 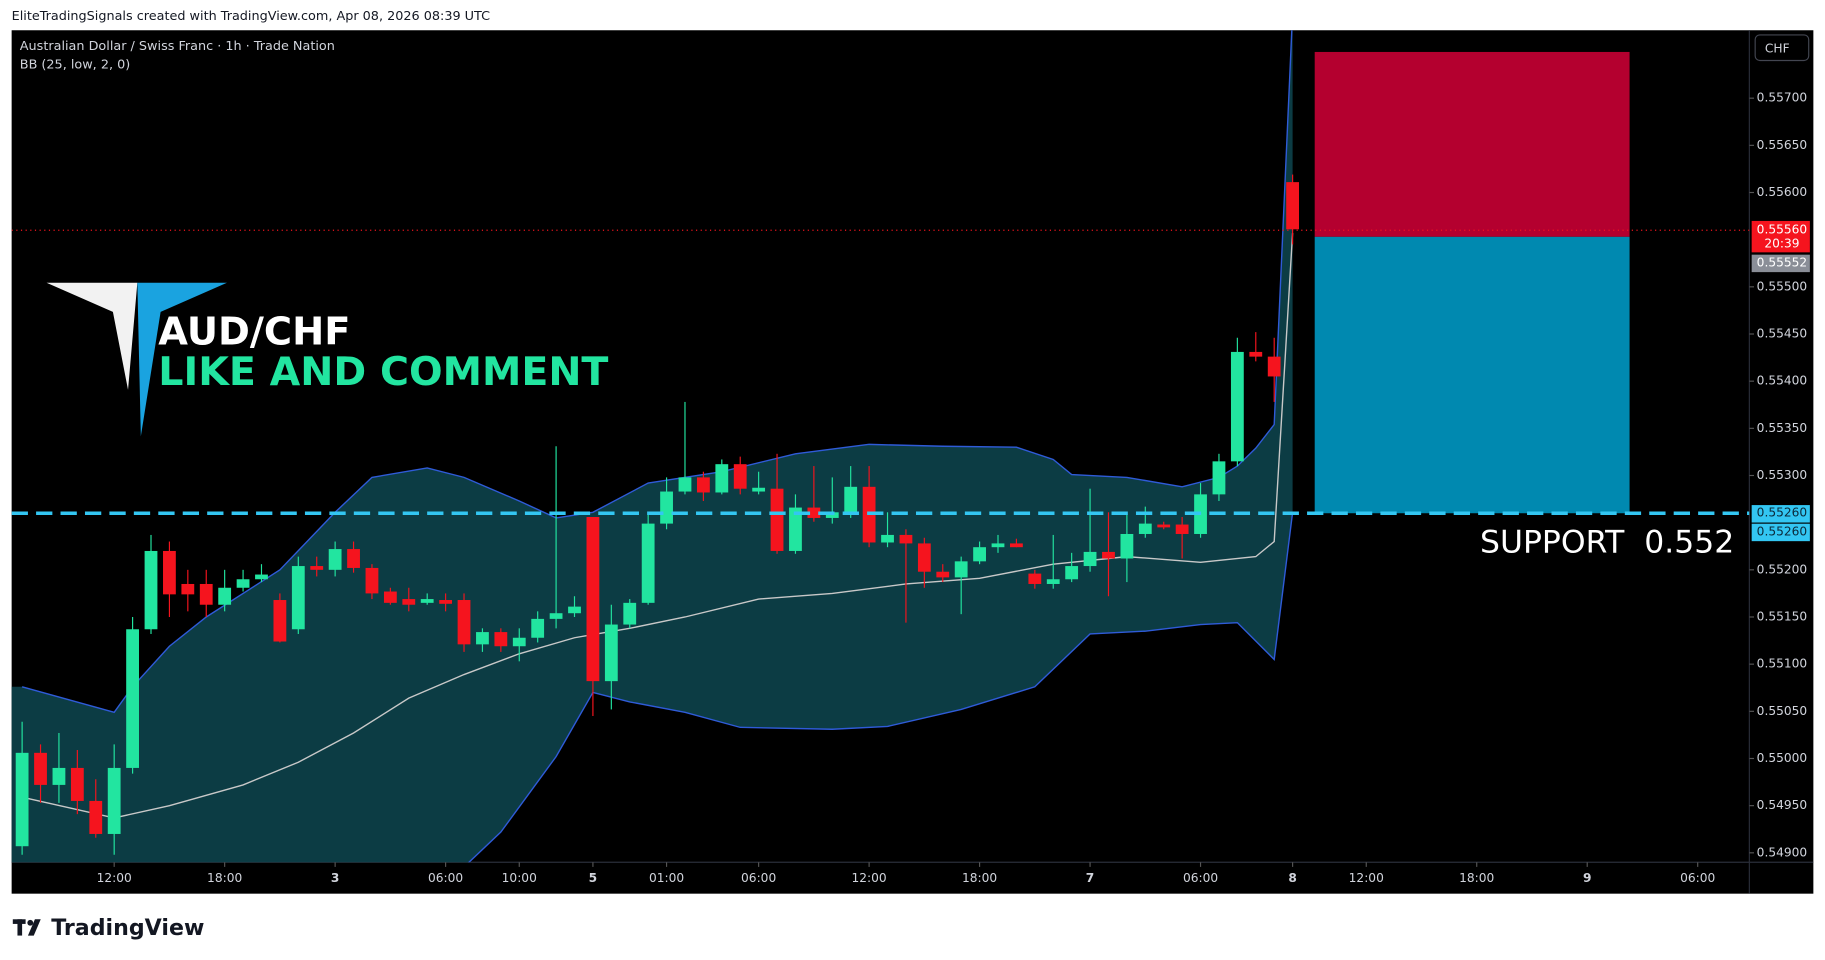 What do you see at coordinates (1782, 334) in the screenshot?
I see `y-tick-label: 0.55450` at bounding box center [1782, 334].